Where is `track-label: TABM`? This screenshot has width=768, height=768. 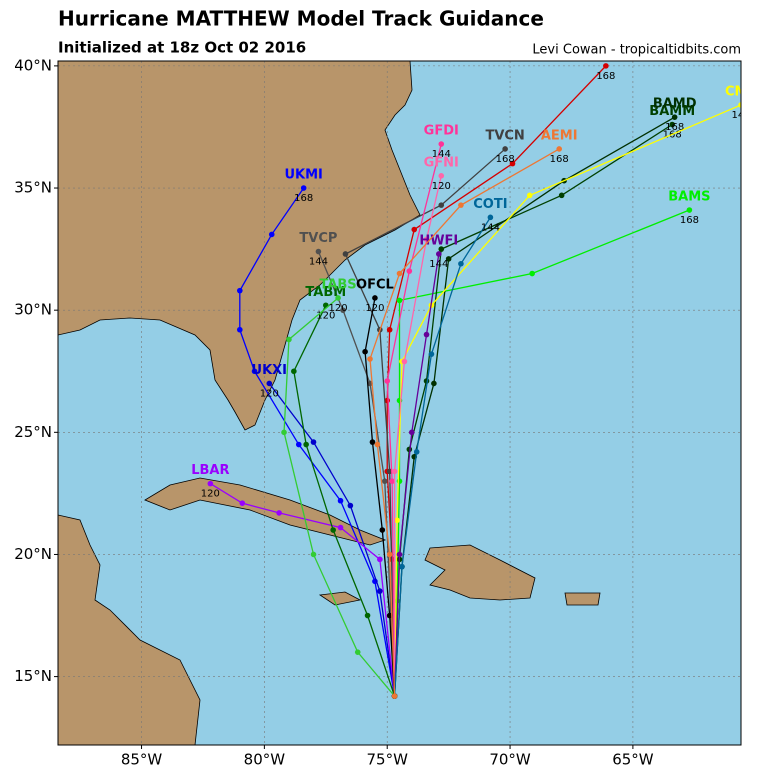
track-label: TABM is located at coordinates (325, 292).